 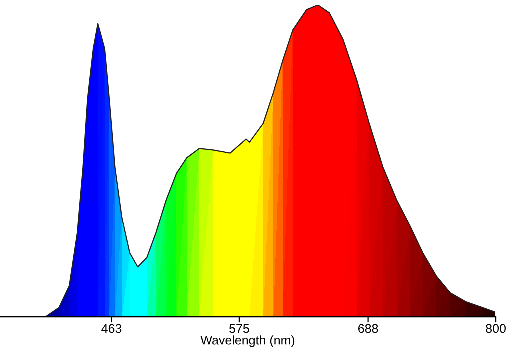 What do you see at coordinates (368, 329) in the screenshot?
I see `x-tick-label: 688` at bounding box center [368, 329].